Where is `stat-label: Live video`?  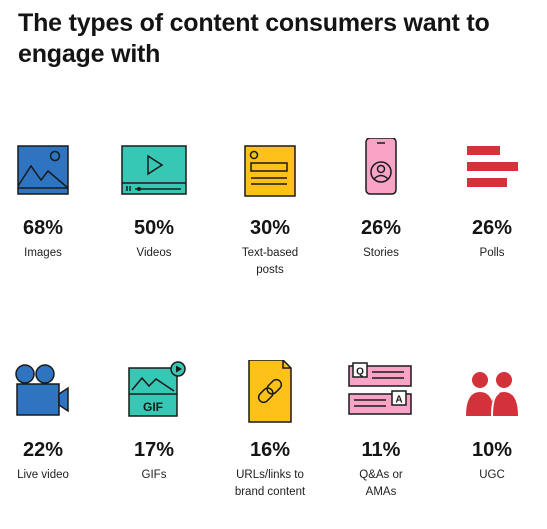 stat-label: Live video is located at coordinates (43, 475).